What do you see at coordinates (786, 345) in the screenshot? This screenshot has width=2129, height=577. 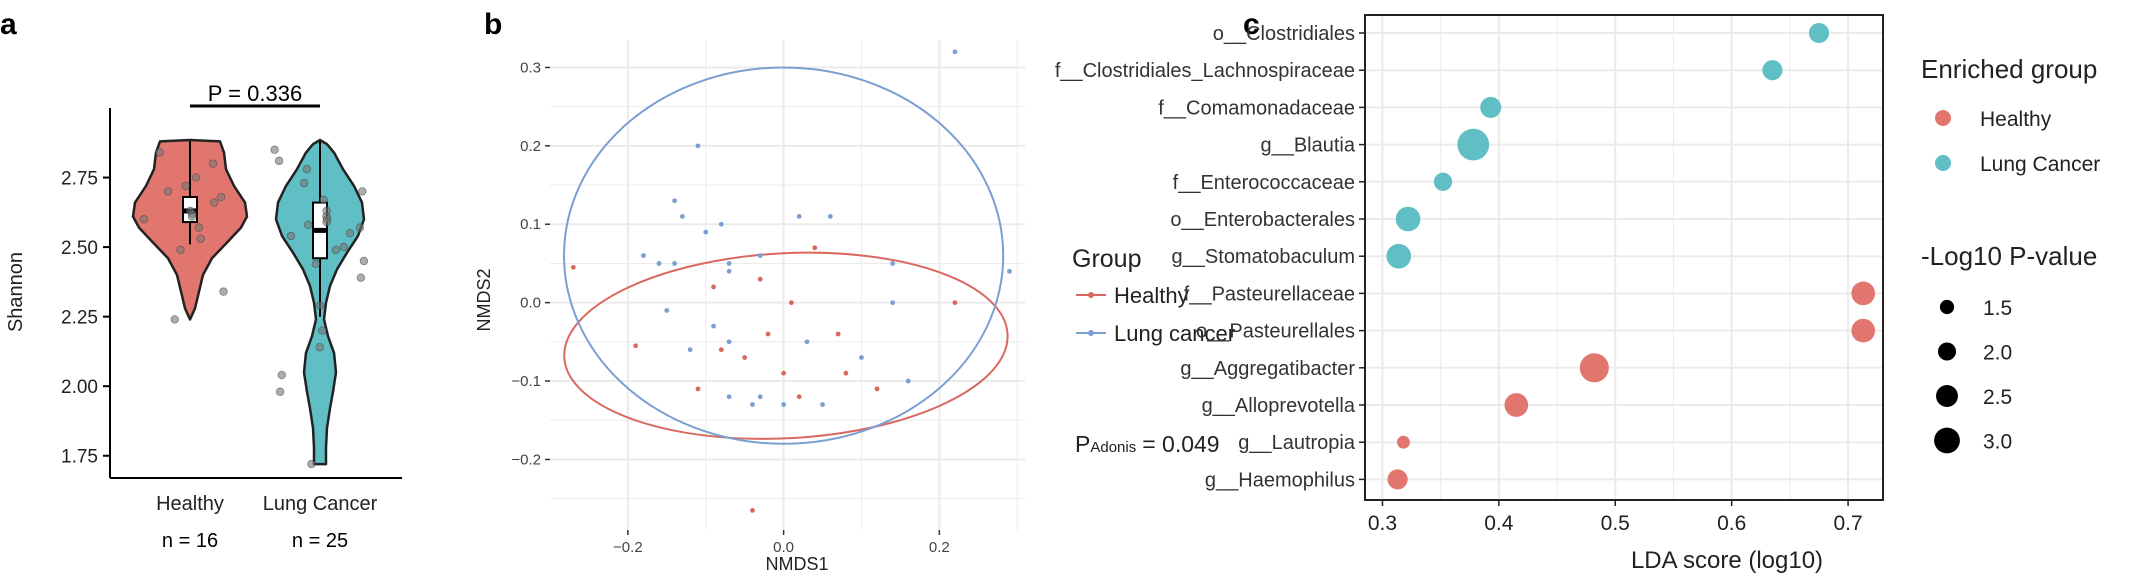 I see `confidence-ellipse-healthy` at bounding box center [786, 345].